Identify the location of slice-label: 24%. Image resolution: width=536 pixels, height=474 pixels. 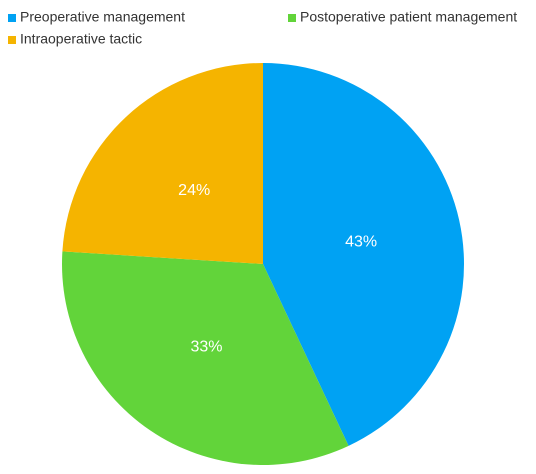
(194, 190).